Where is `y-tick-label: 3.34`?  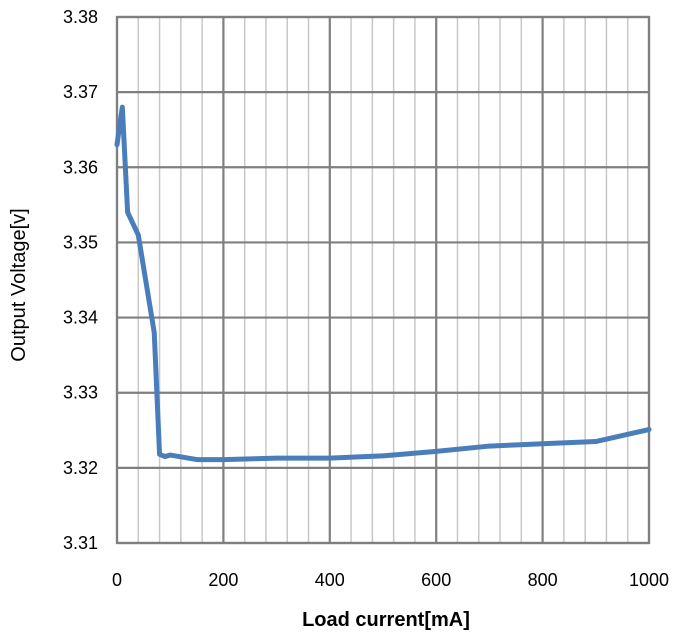
y-tick-label: 3.34 is located at coordinates (80, 318).